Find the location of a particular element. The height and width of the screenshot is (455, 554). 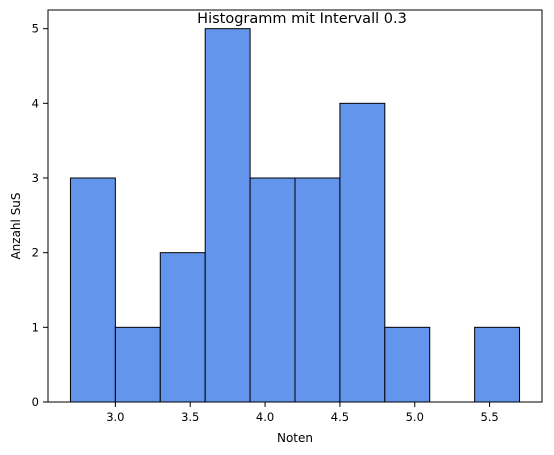

x-tick-label: 5.0 is located at coordinates (415, 417).